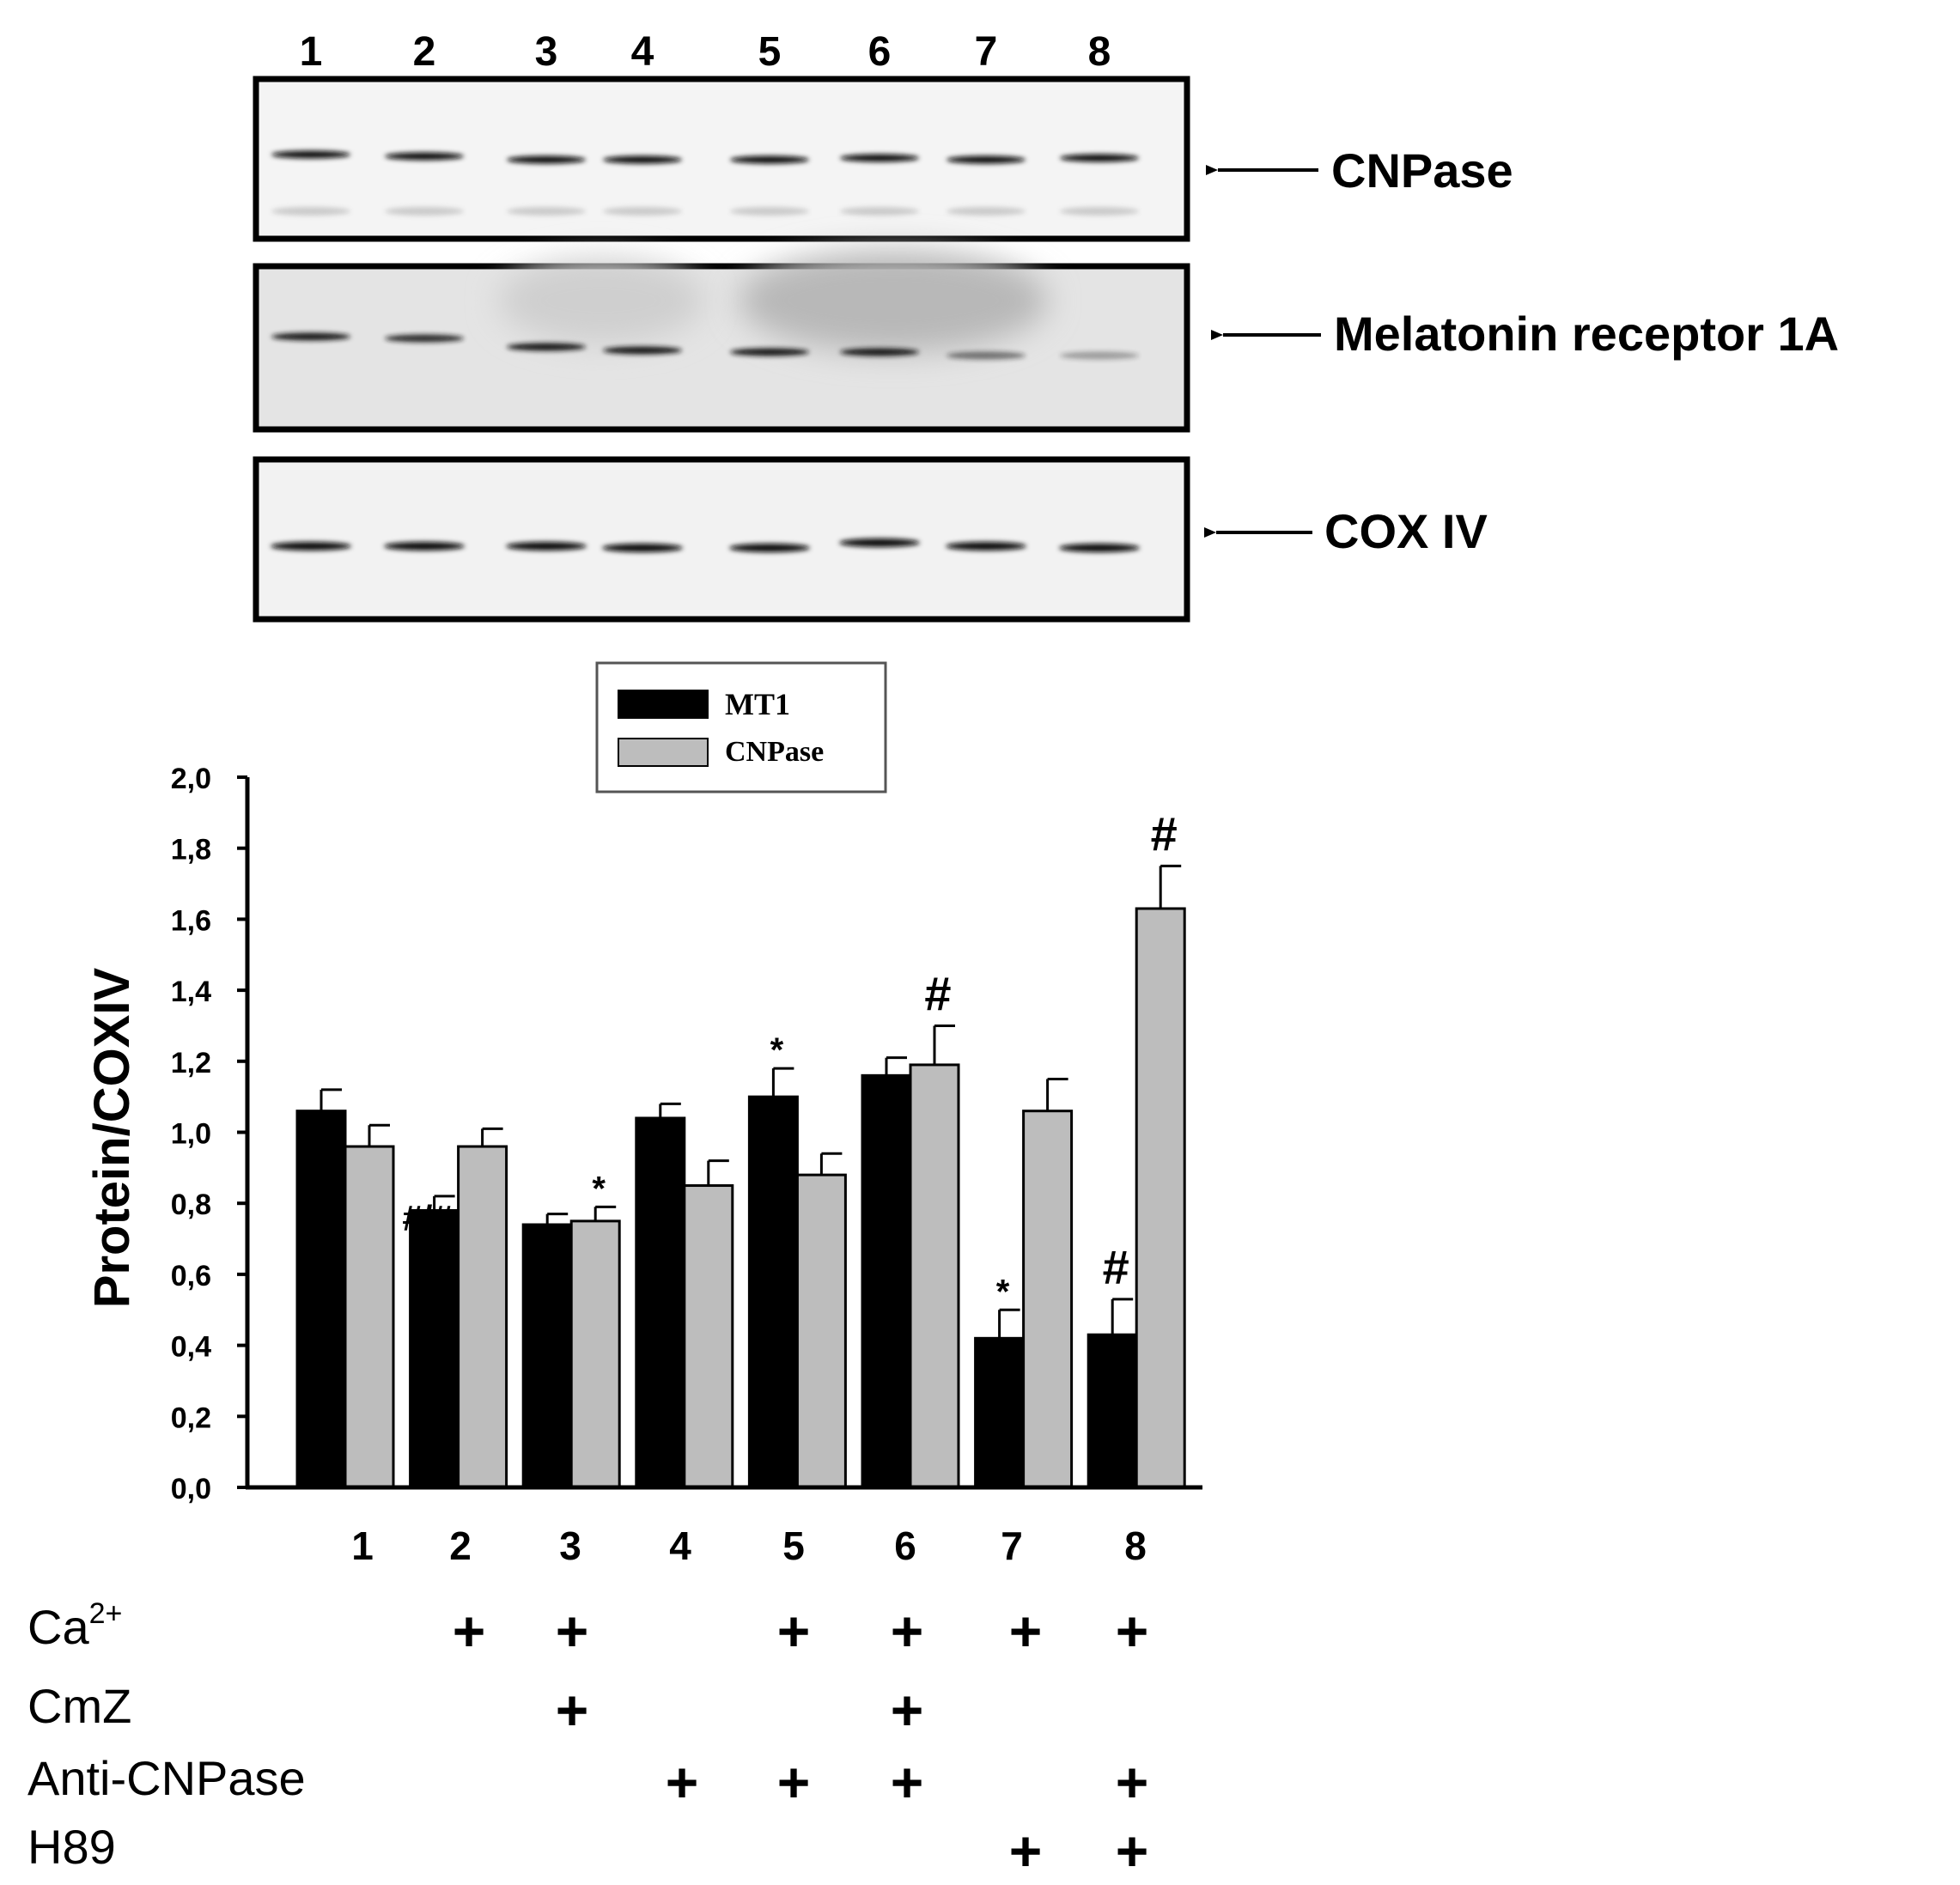 Image resolution: width=1960 pixels, height=1885 pixels. I want to click on y-tick-label: 1,4, so click(191, 992).